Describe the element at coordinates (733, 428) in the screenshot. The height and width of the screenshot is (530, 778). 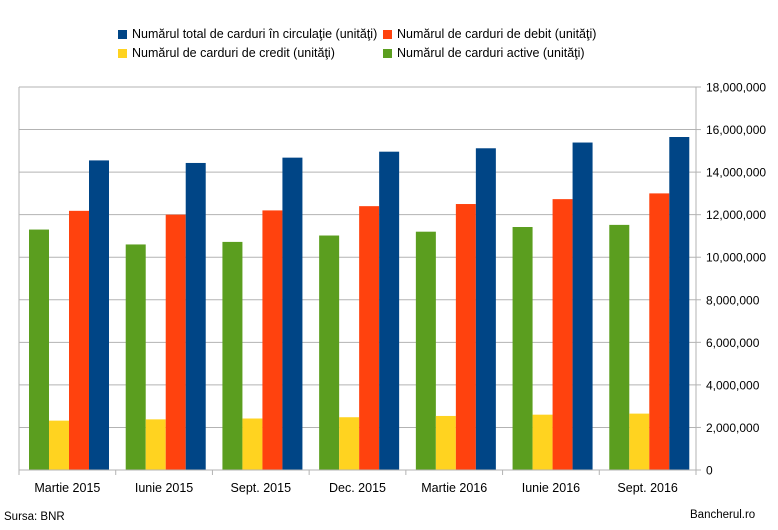
I see `y-tick-label: 2,000,000` at that location.